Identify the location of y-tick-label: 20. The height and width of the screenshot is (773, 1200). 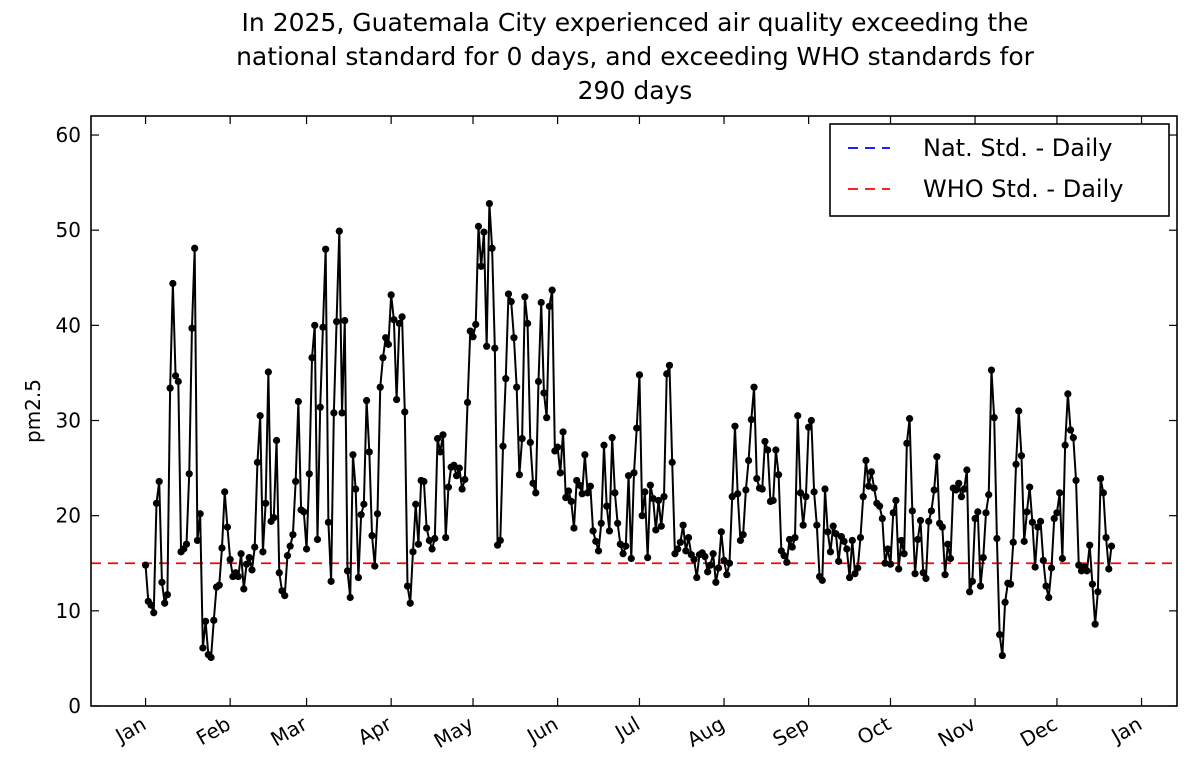
(68, 516).